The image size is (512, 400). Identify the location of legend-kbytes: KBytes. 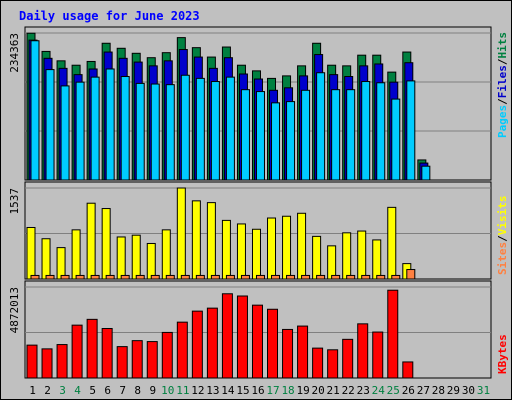
(502, 354).